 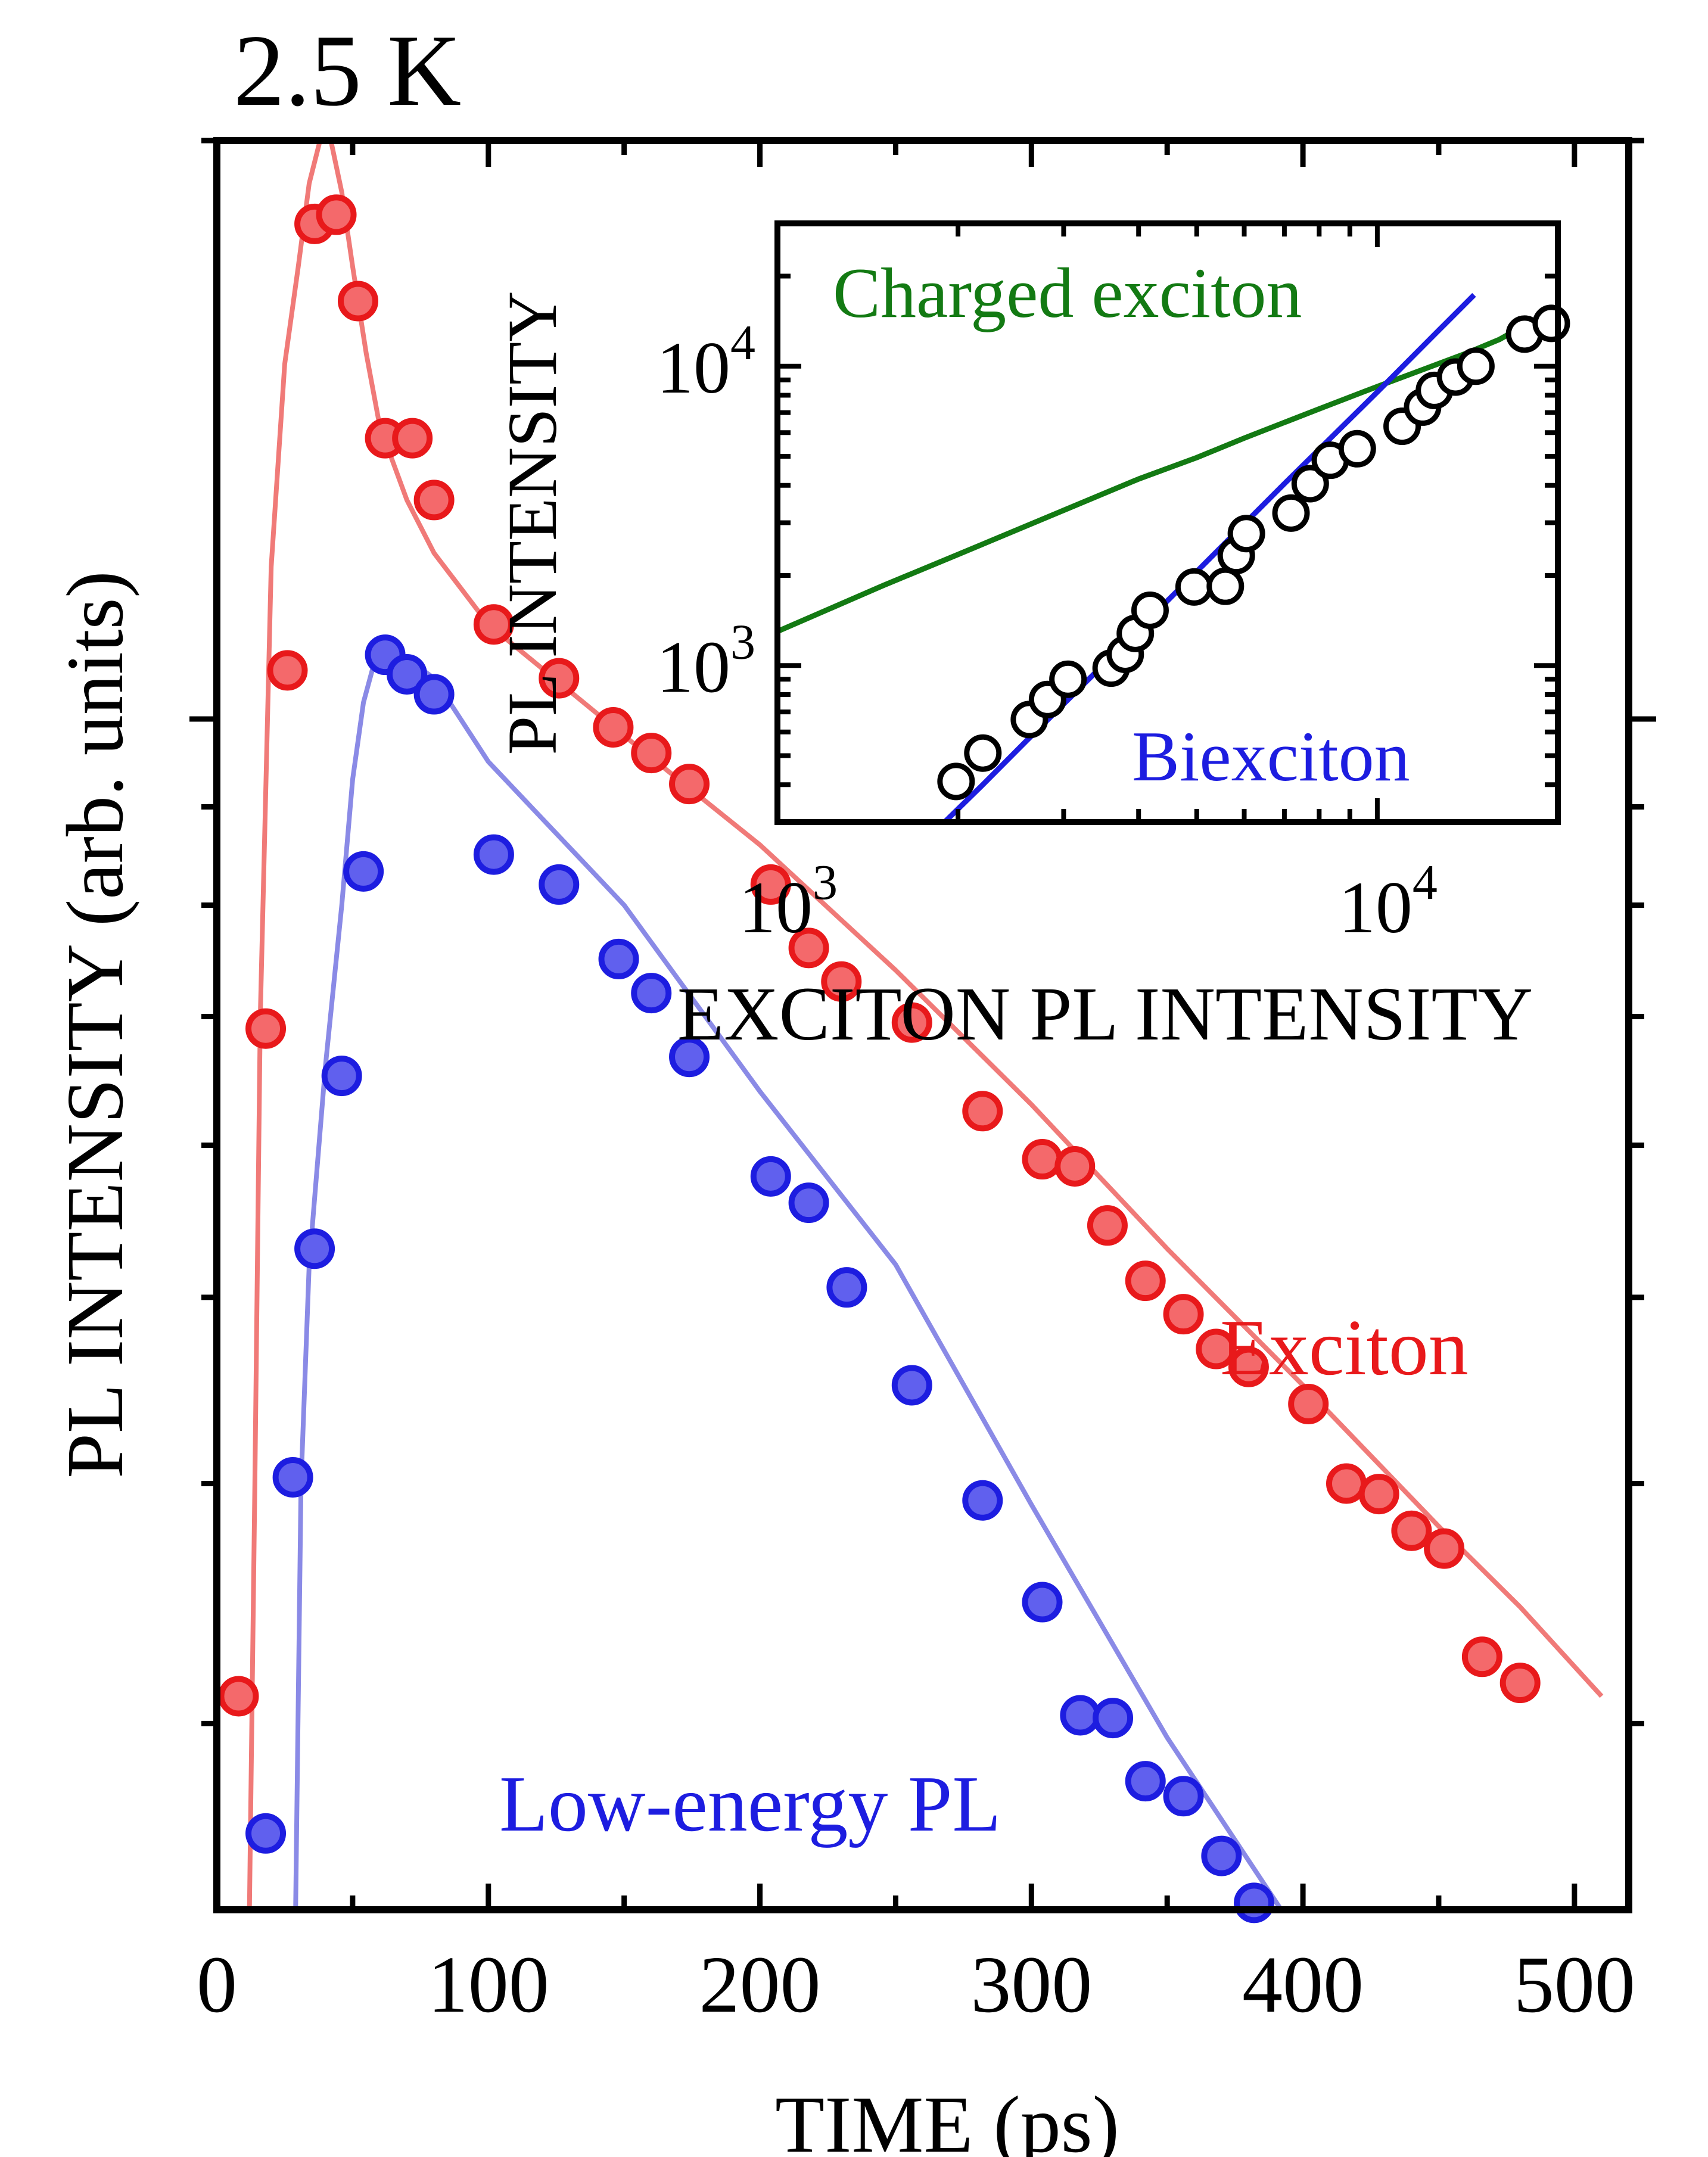 I want to click on inset-x-axis-label: EXCITON PL INTENSITY, so click(x=1105, y=1014).